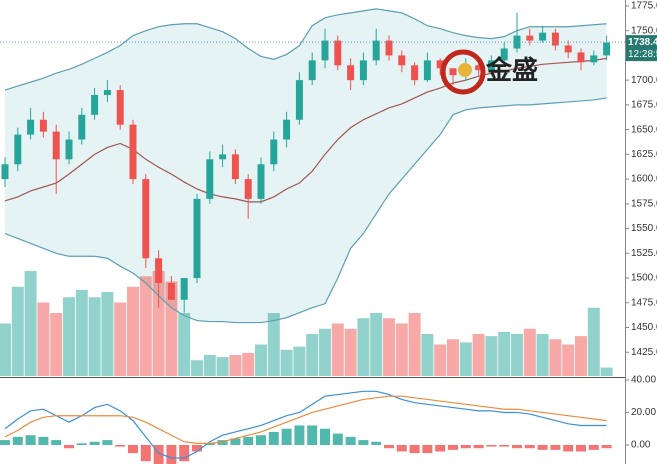  I want to click on y-tick-label: 1425.00, so click(644, 352).